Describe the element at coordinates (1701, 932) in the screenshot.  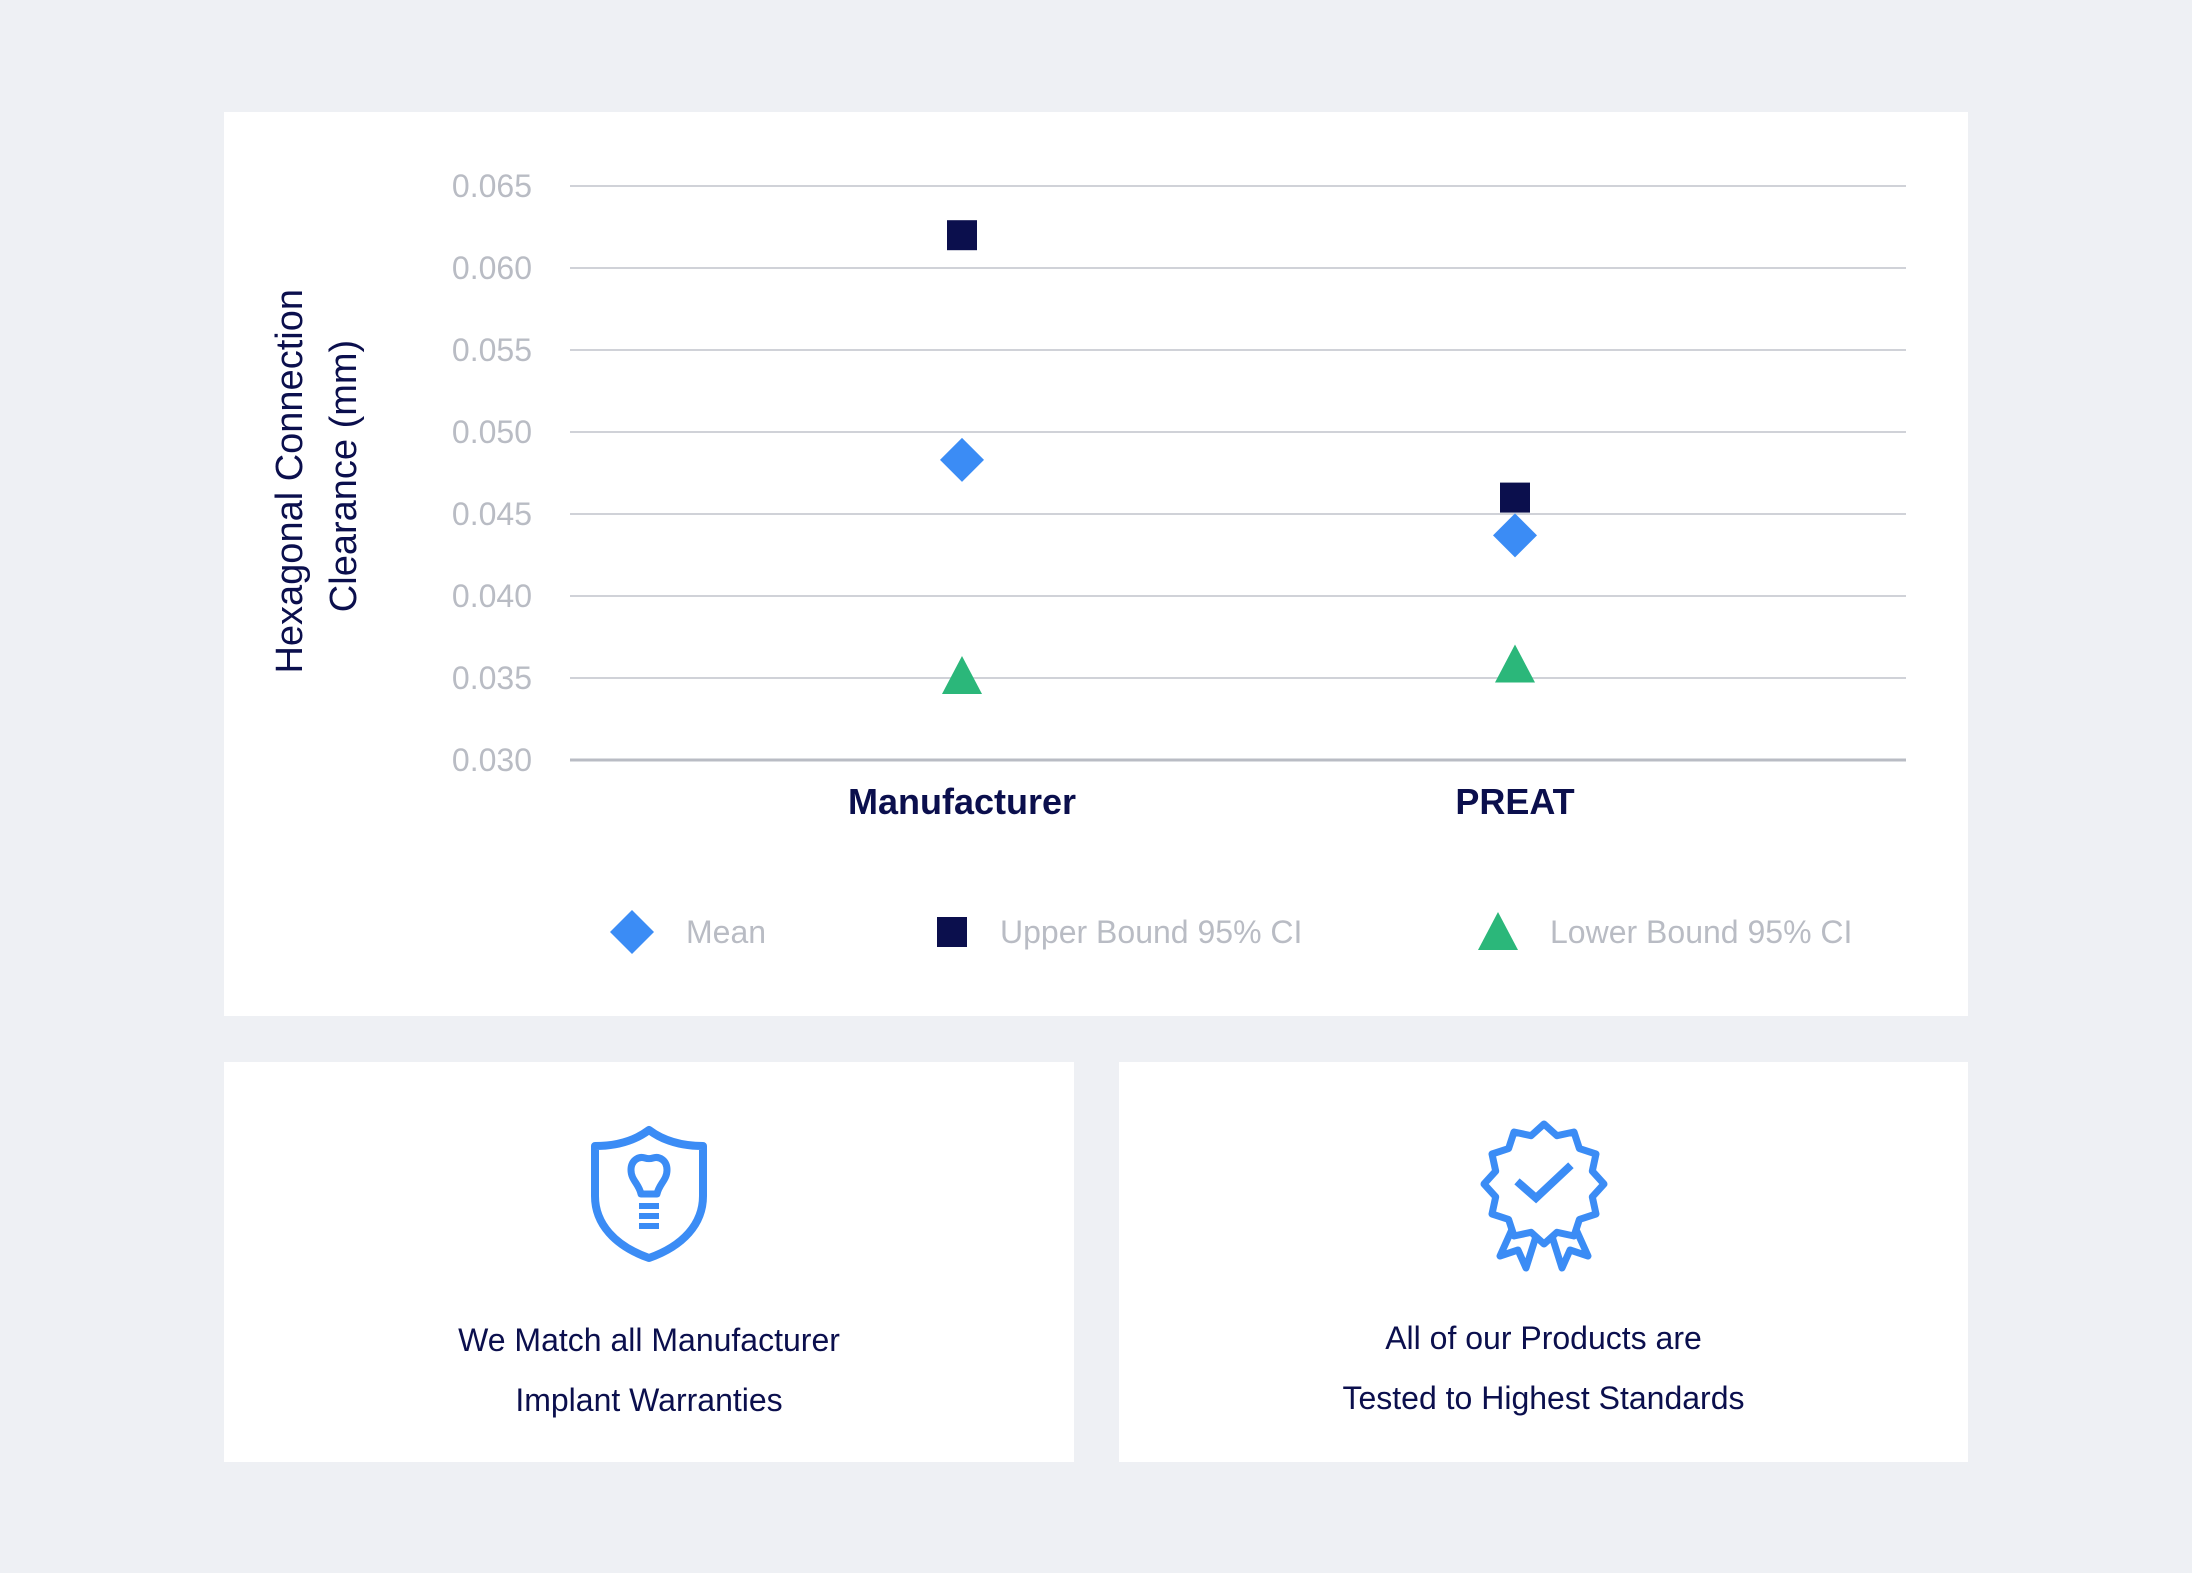
I see `legend-label: Lower Bound 95% CI` at that location.